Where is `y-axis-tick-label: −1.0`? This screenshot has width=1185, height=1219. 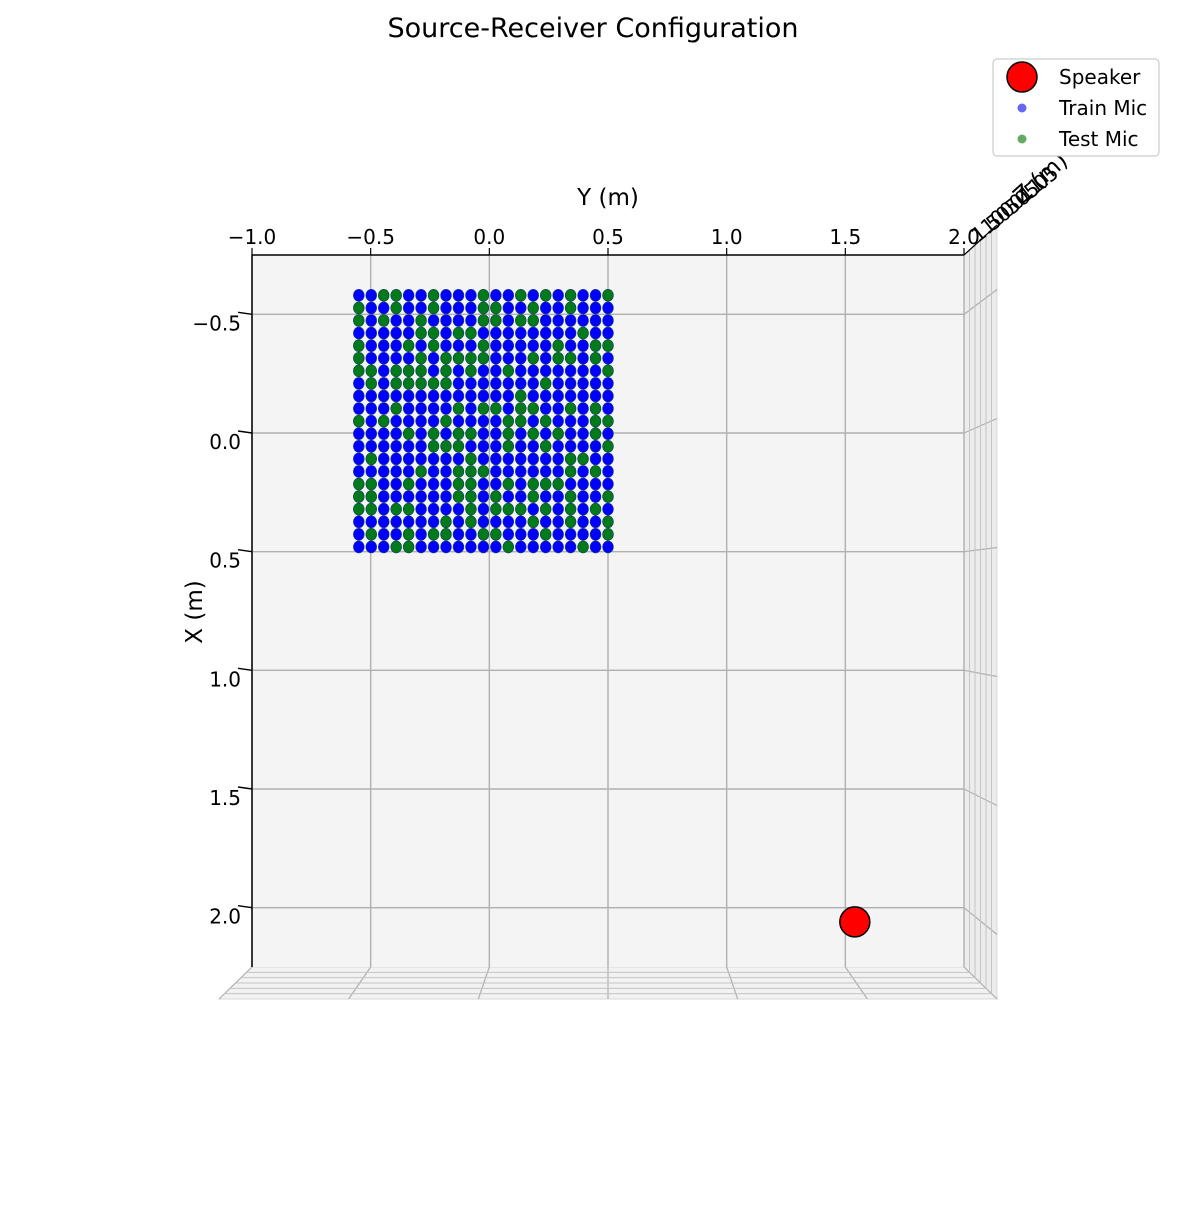 y-axis-tick-label: −1.0 is located at coordinates (252, 237).